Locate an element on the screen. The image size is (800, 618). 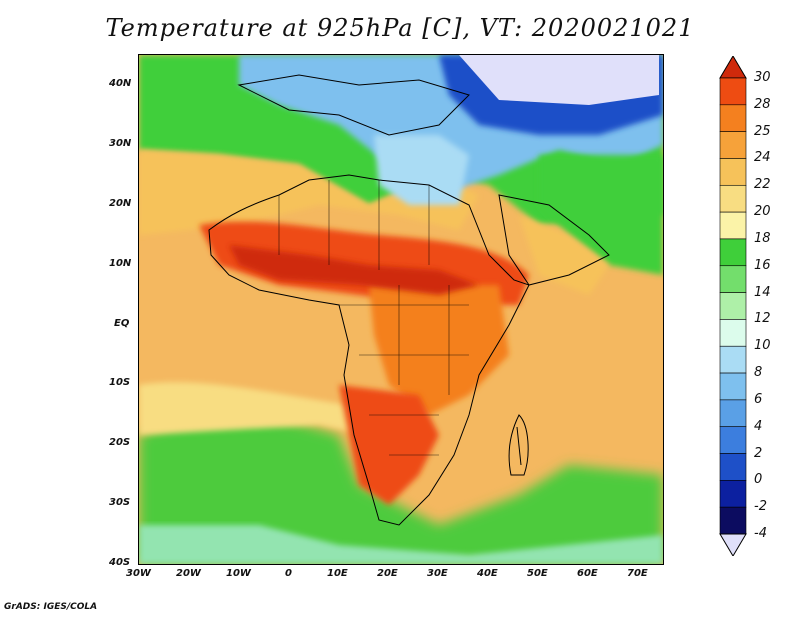
colorbar-tick-label: 25 is located at coordinates (762, 131).